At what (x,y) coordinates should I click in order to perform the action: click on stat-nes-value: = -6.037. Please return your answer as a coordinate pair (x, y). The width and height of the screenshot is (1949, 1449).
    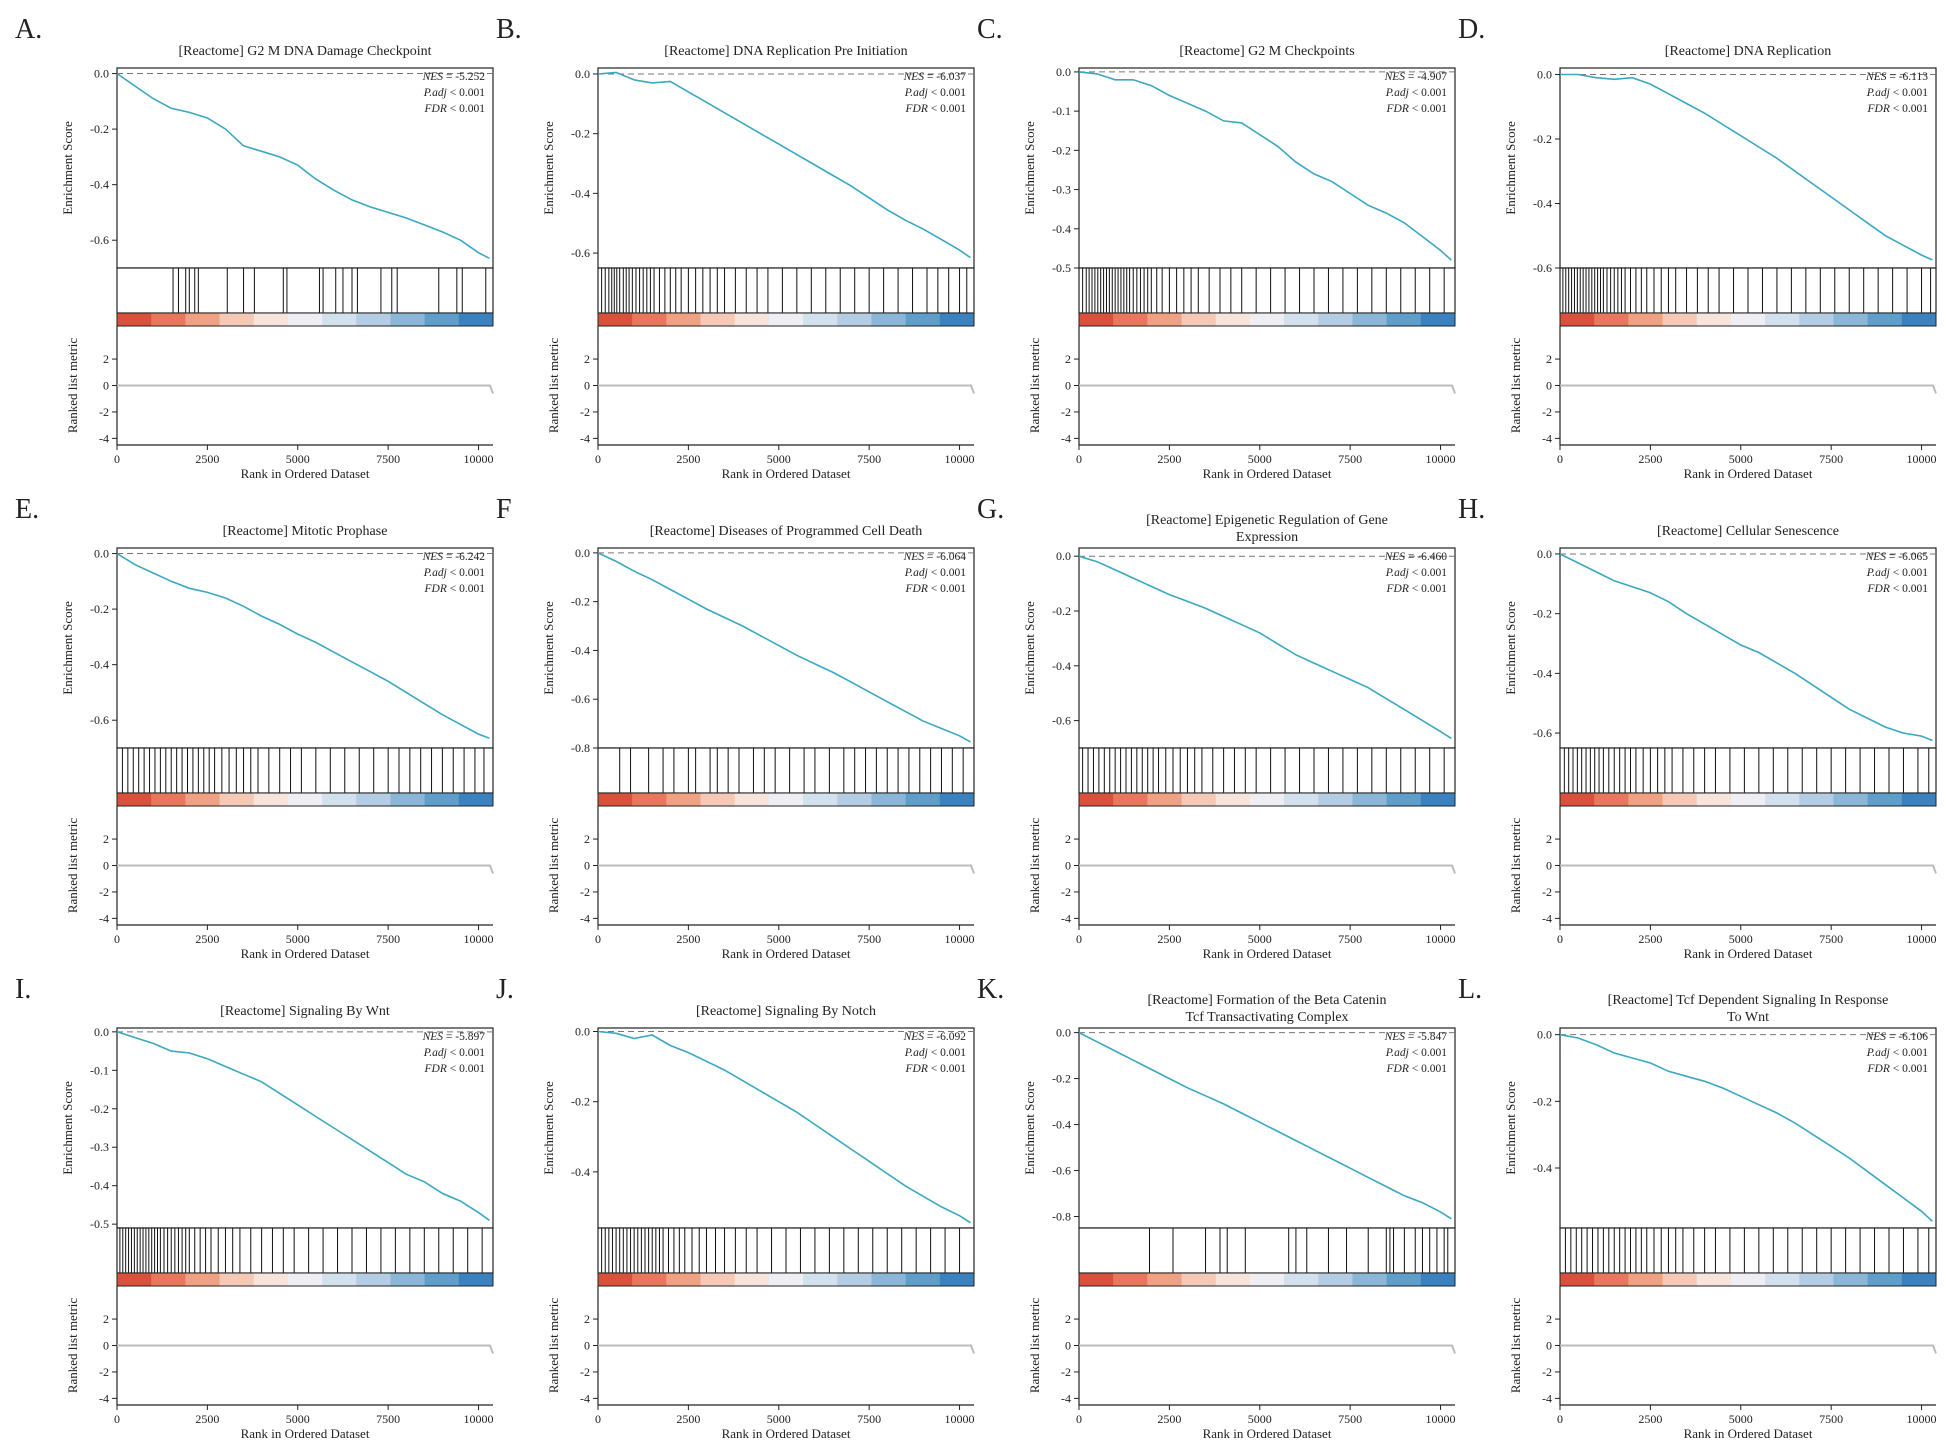
    Looking at the image, I should click on (946, 77).